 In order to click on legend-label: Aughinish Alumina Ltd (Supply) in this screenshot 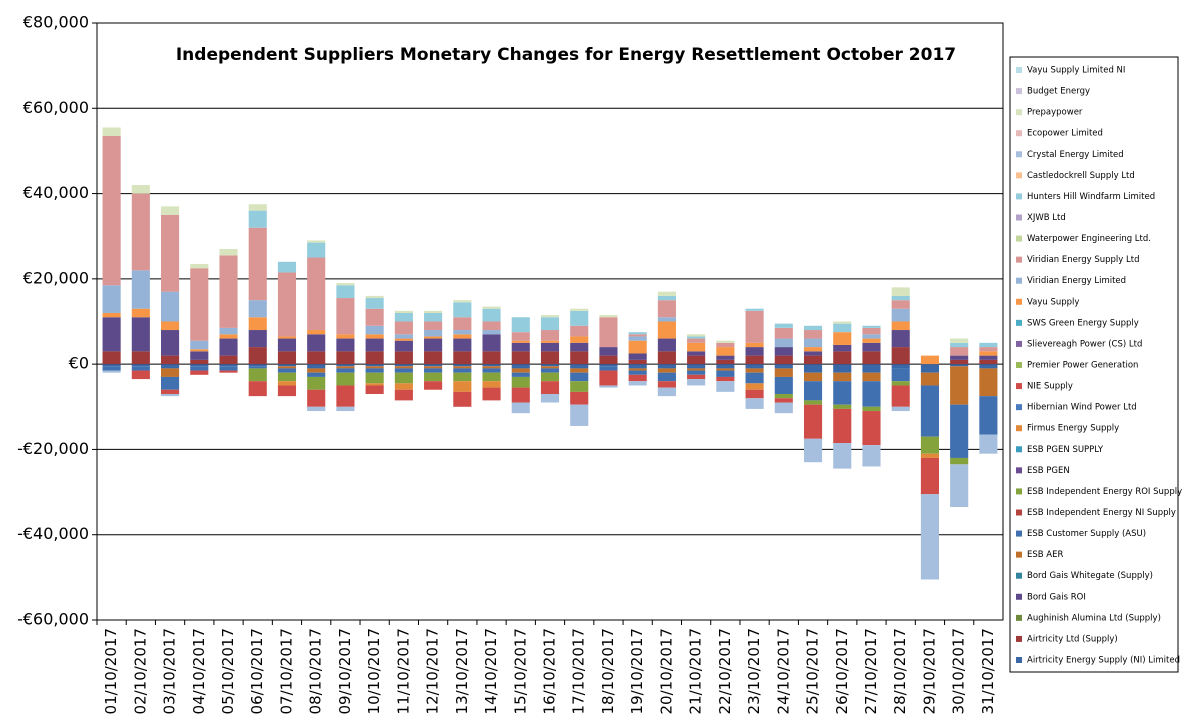, I will do `click(1094, 618)`.